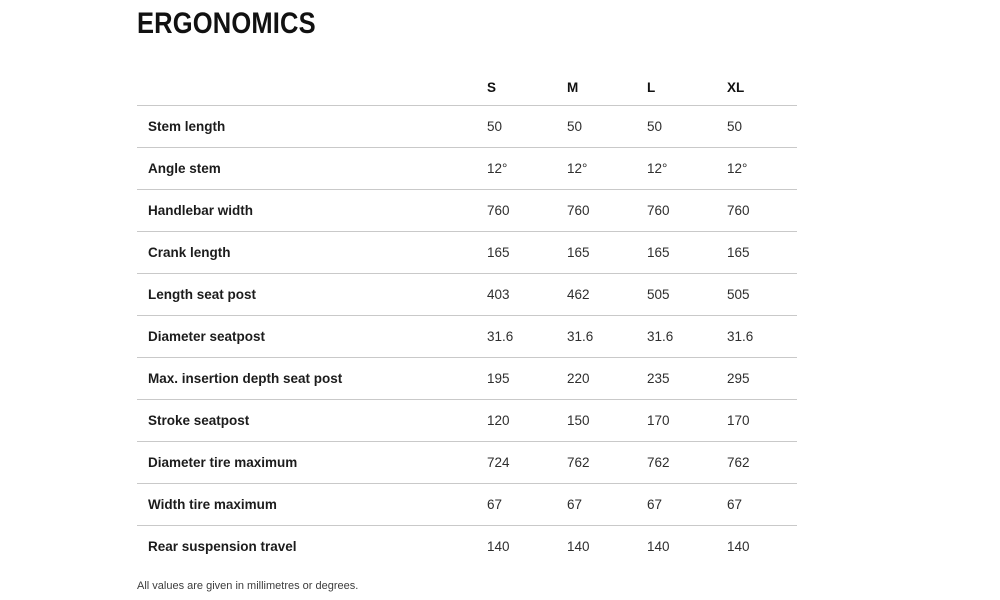  What do you see at coordinates (223, 462) in the screenshot?
I see `row-label: Diameter tire maximum` at bounding box center [223, 462].